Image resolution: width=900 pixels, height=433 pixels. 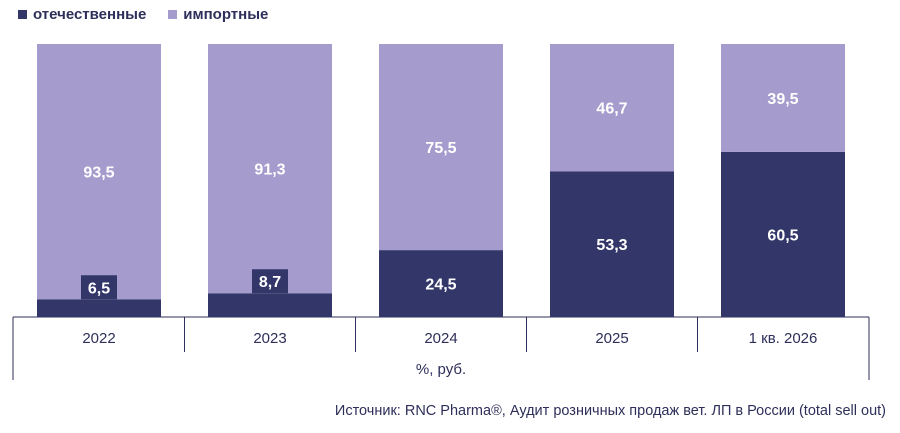 I want to click on data-label-domestic: 6,5, so click(x=99, y=288).